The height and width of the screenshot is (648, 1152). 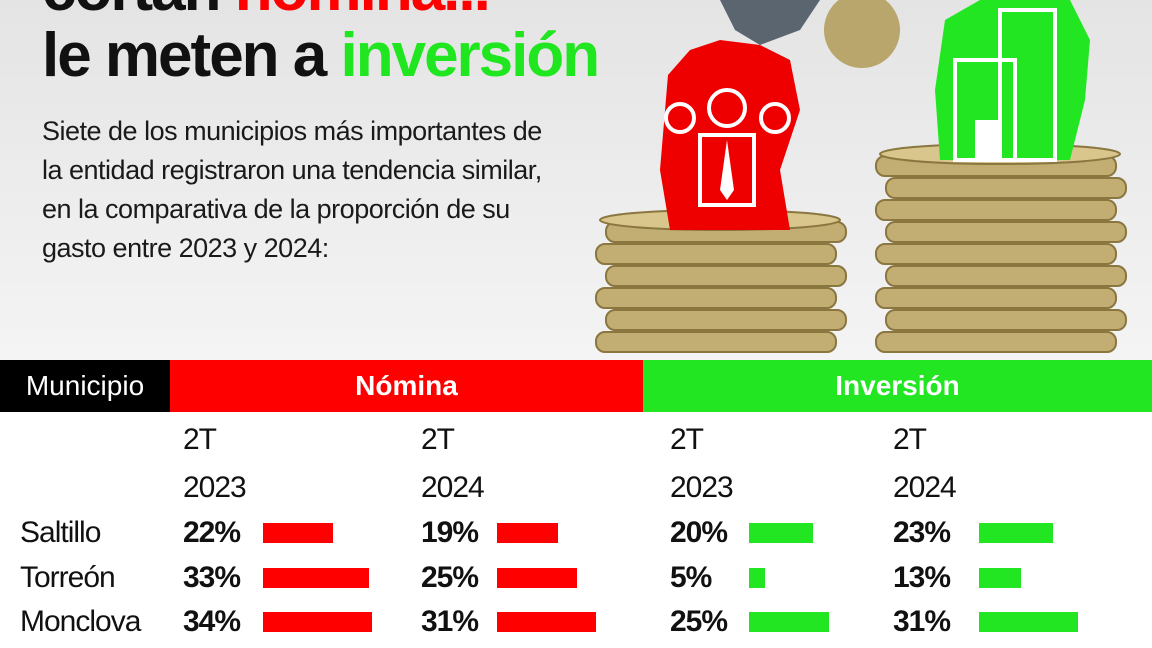 What do you see at coordinates (450, 532) in the screenshot?
I see `percent-label: 19%` at bounding box center [450, 532].